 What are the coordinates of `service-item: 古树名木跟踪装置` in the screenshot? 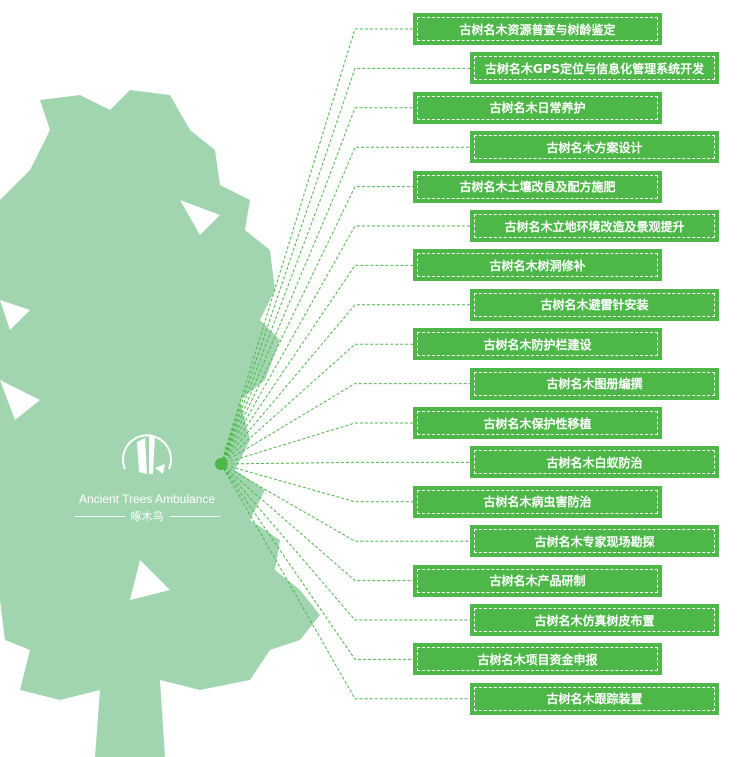 It's located at (594, 698).